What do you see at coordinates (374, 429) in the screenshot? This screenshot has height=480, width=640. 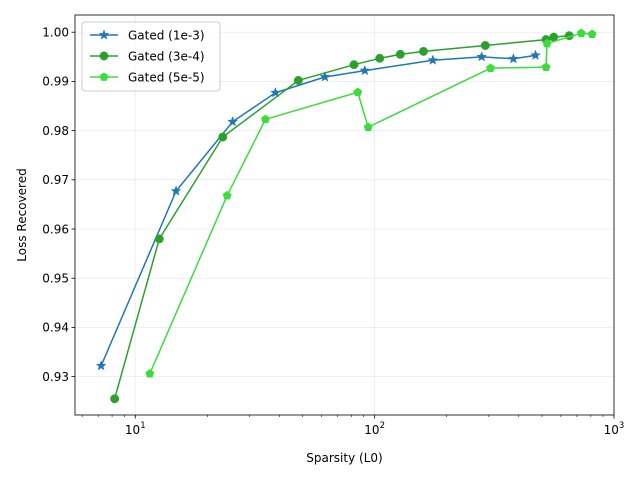 I see `x-tick-label: 10²` at bounding box center [374, 429].